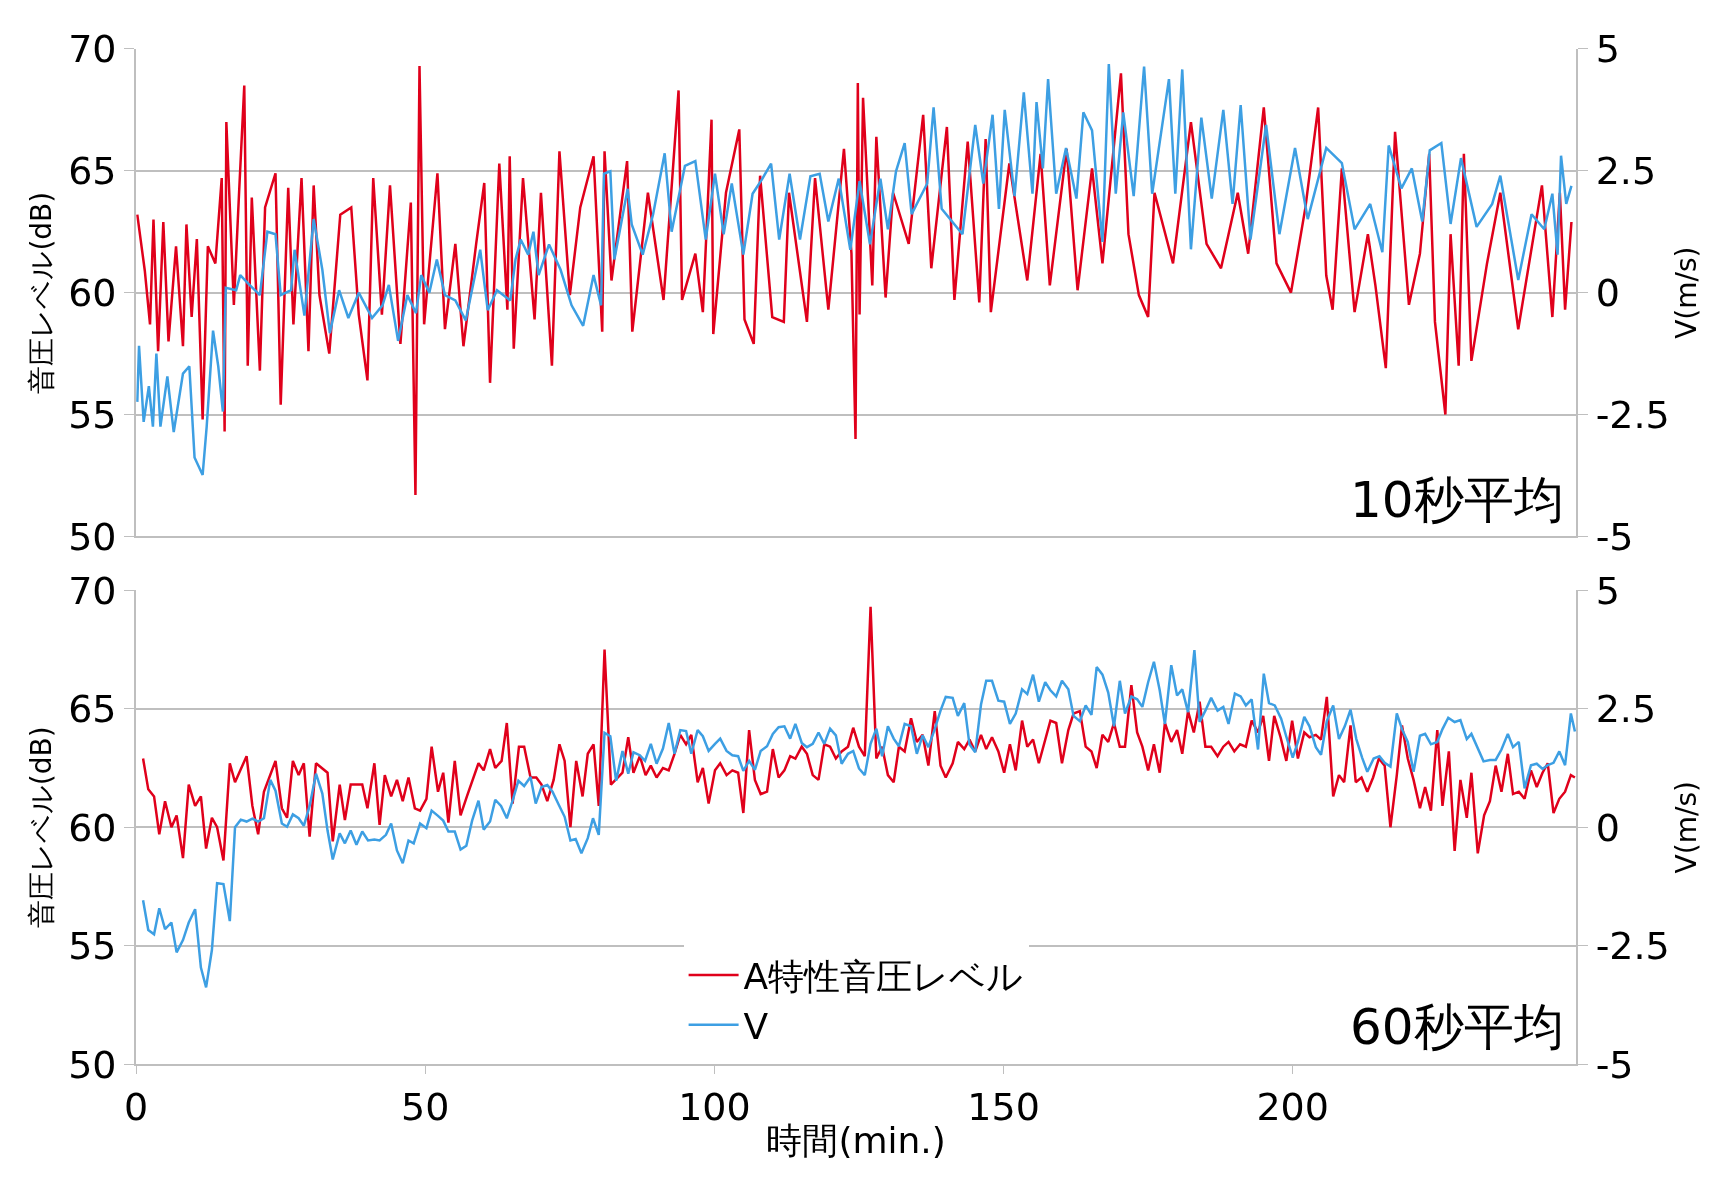  What do you see at coordinates (1457, 1027) in the screenshot?
I see `annotation: 60秒平均` at bounding box center [1457, 1027].